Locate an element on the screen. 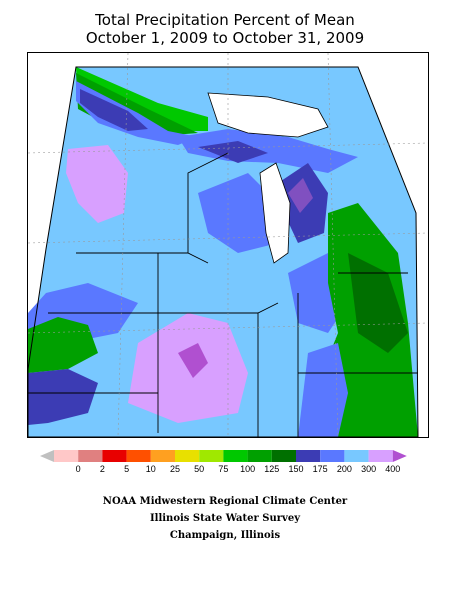  legend-tick-label: 25 is located at coordinates (174, 469).